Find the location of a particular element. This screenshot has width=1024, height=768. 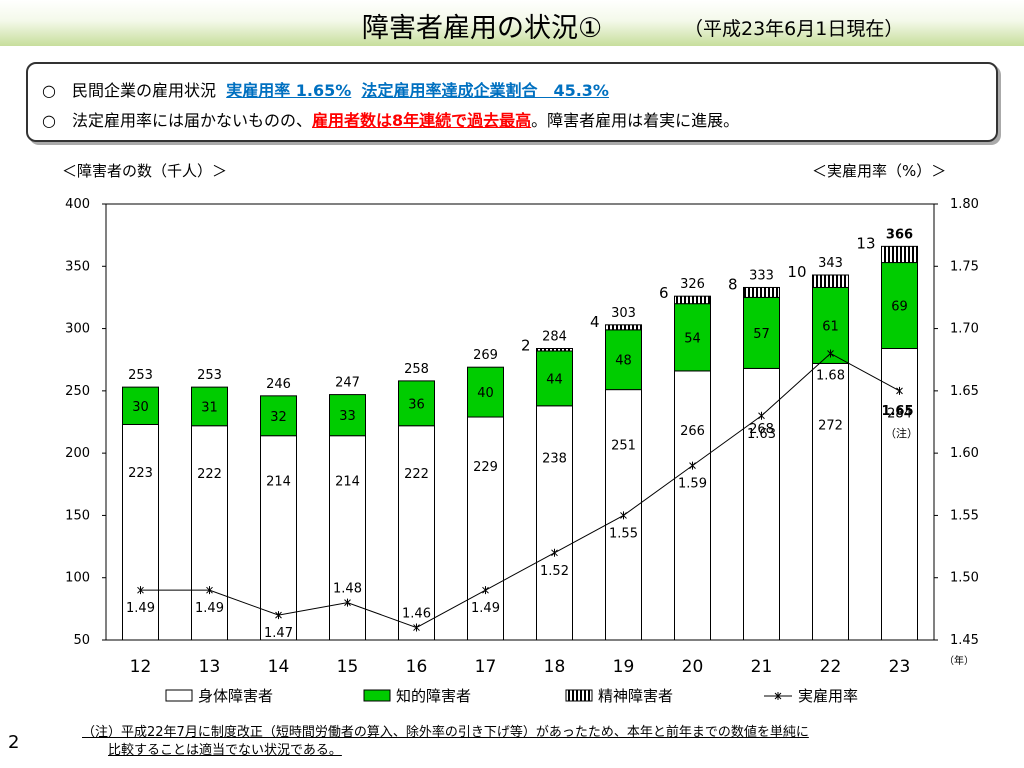

x-axis-tick-label: 19 is located at coordinates (624, 667).